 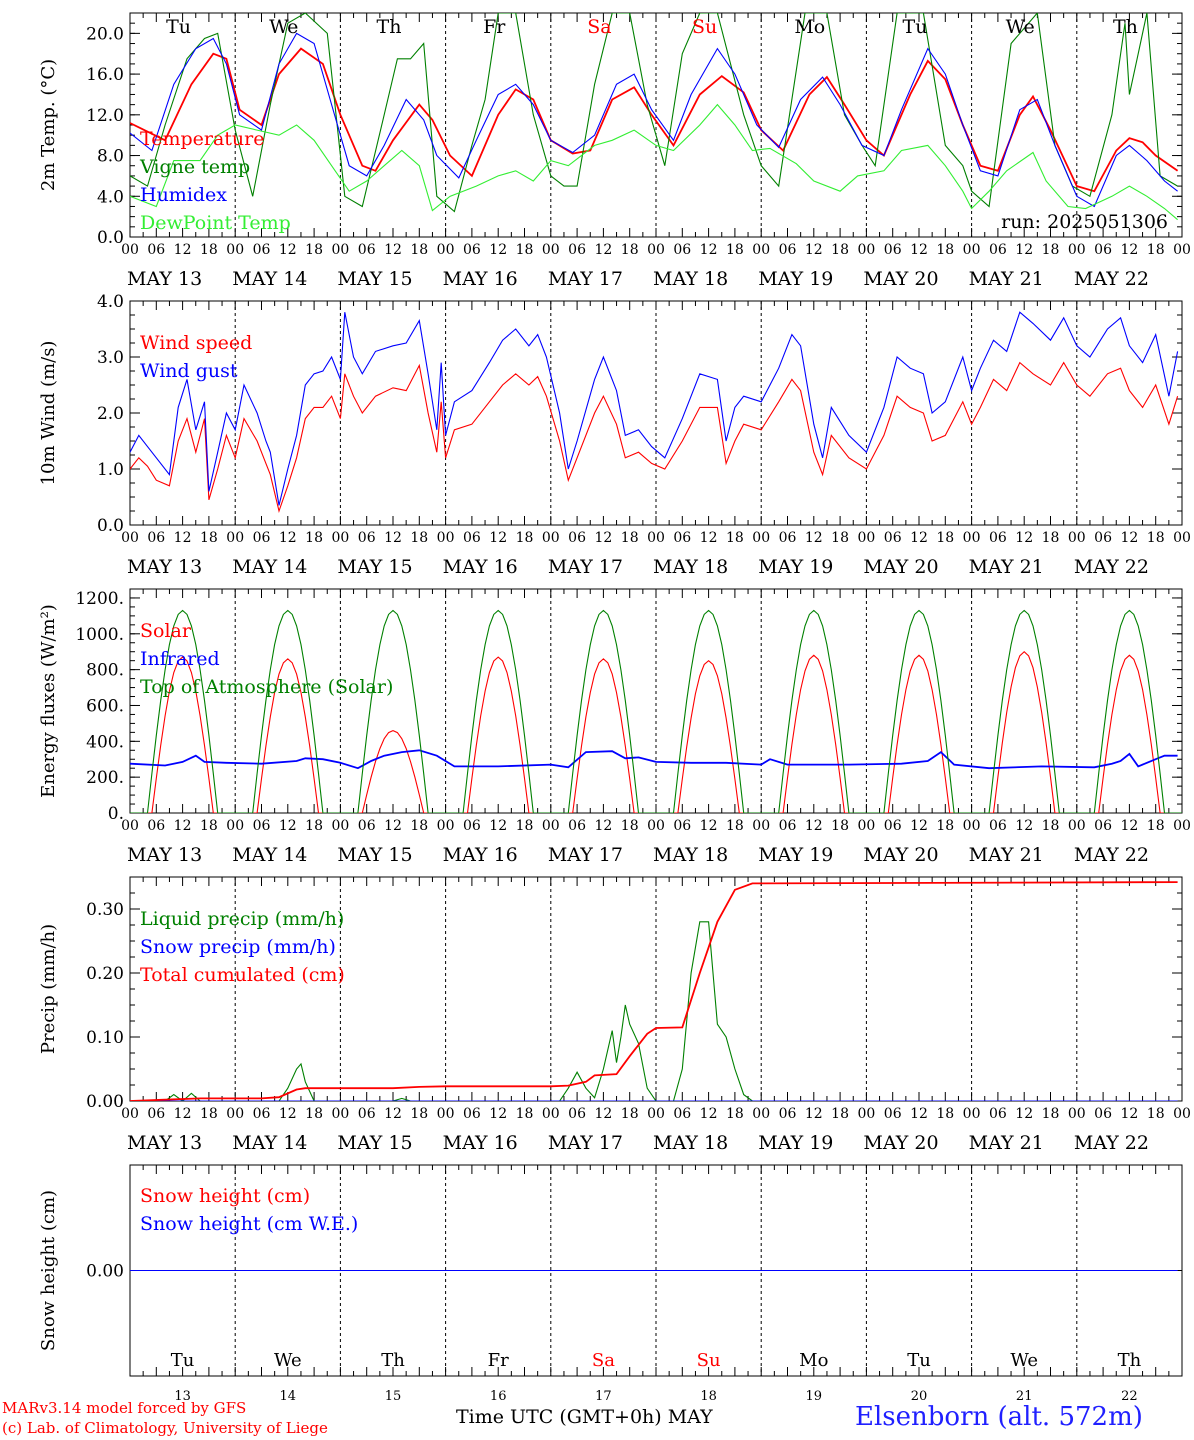 I want to click on legend-entry: Top of Atmosphere (Solar), so click(x=266, y=687).